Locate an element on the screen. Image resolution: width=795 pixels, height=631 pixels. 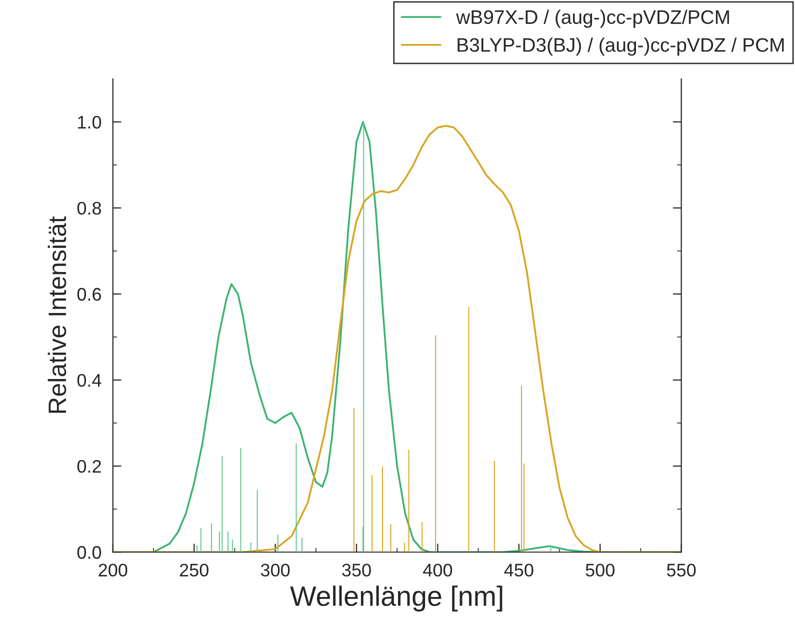
y-tick-label: 0.0 is located at coordinates (89, 552).